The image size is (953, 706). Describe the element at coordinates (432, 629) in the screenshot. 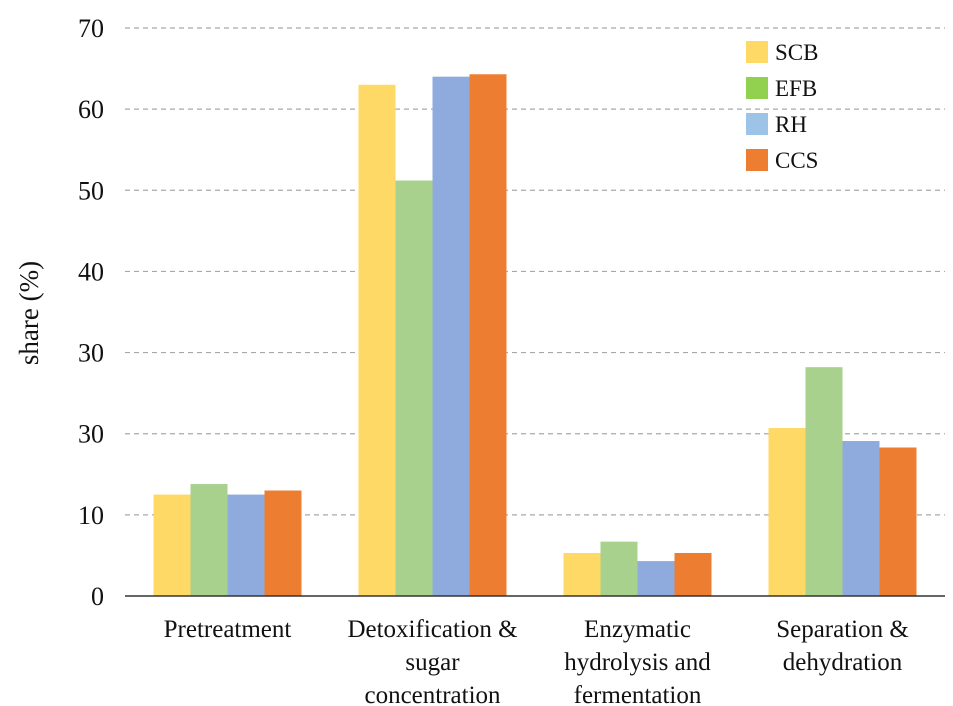

I see `category-label: Detoxification &` at that location.